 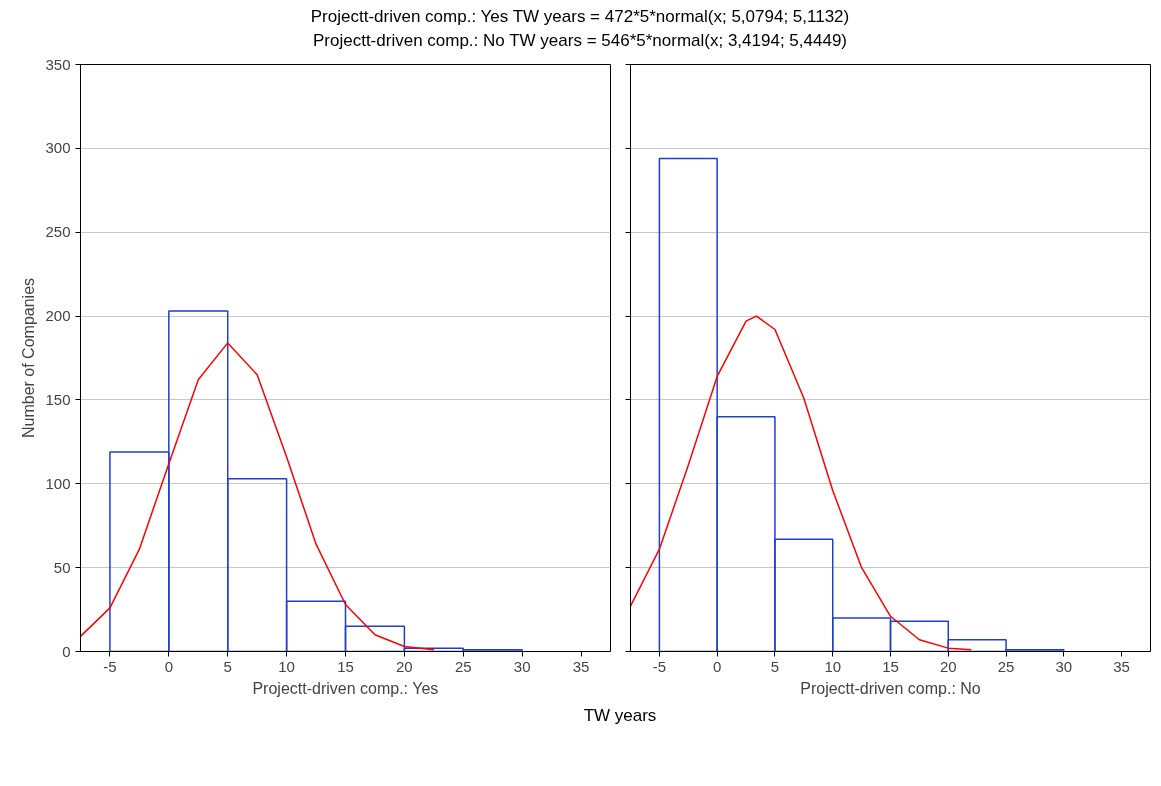 What do you see at coordinates (257, 496) in the screenshot?
I see `line-series` at bounding box center [257, 496].